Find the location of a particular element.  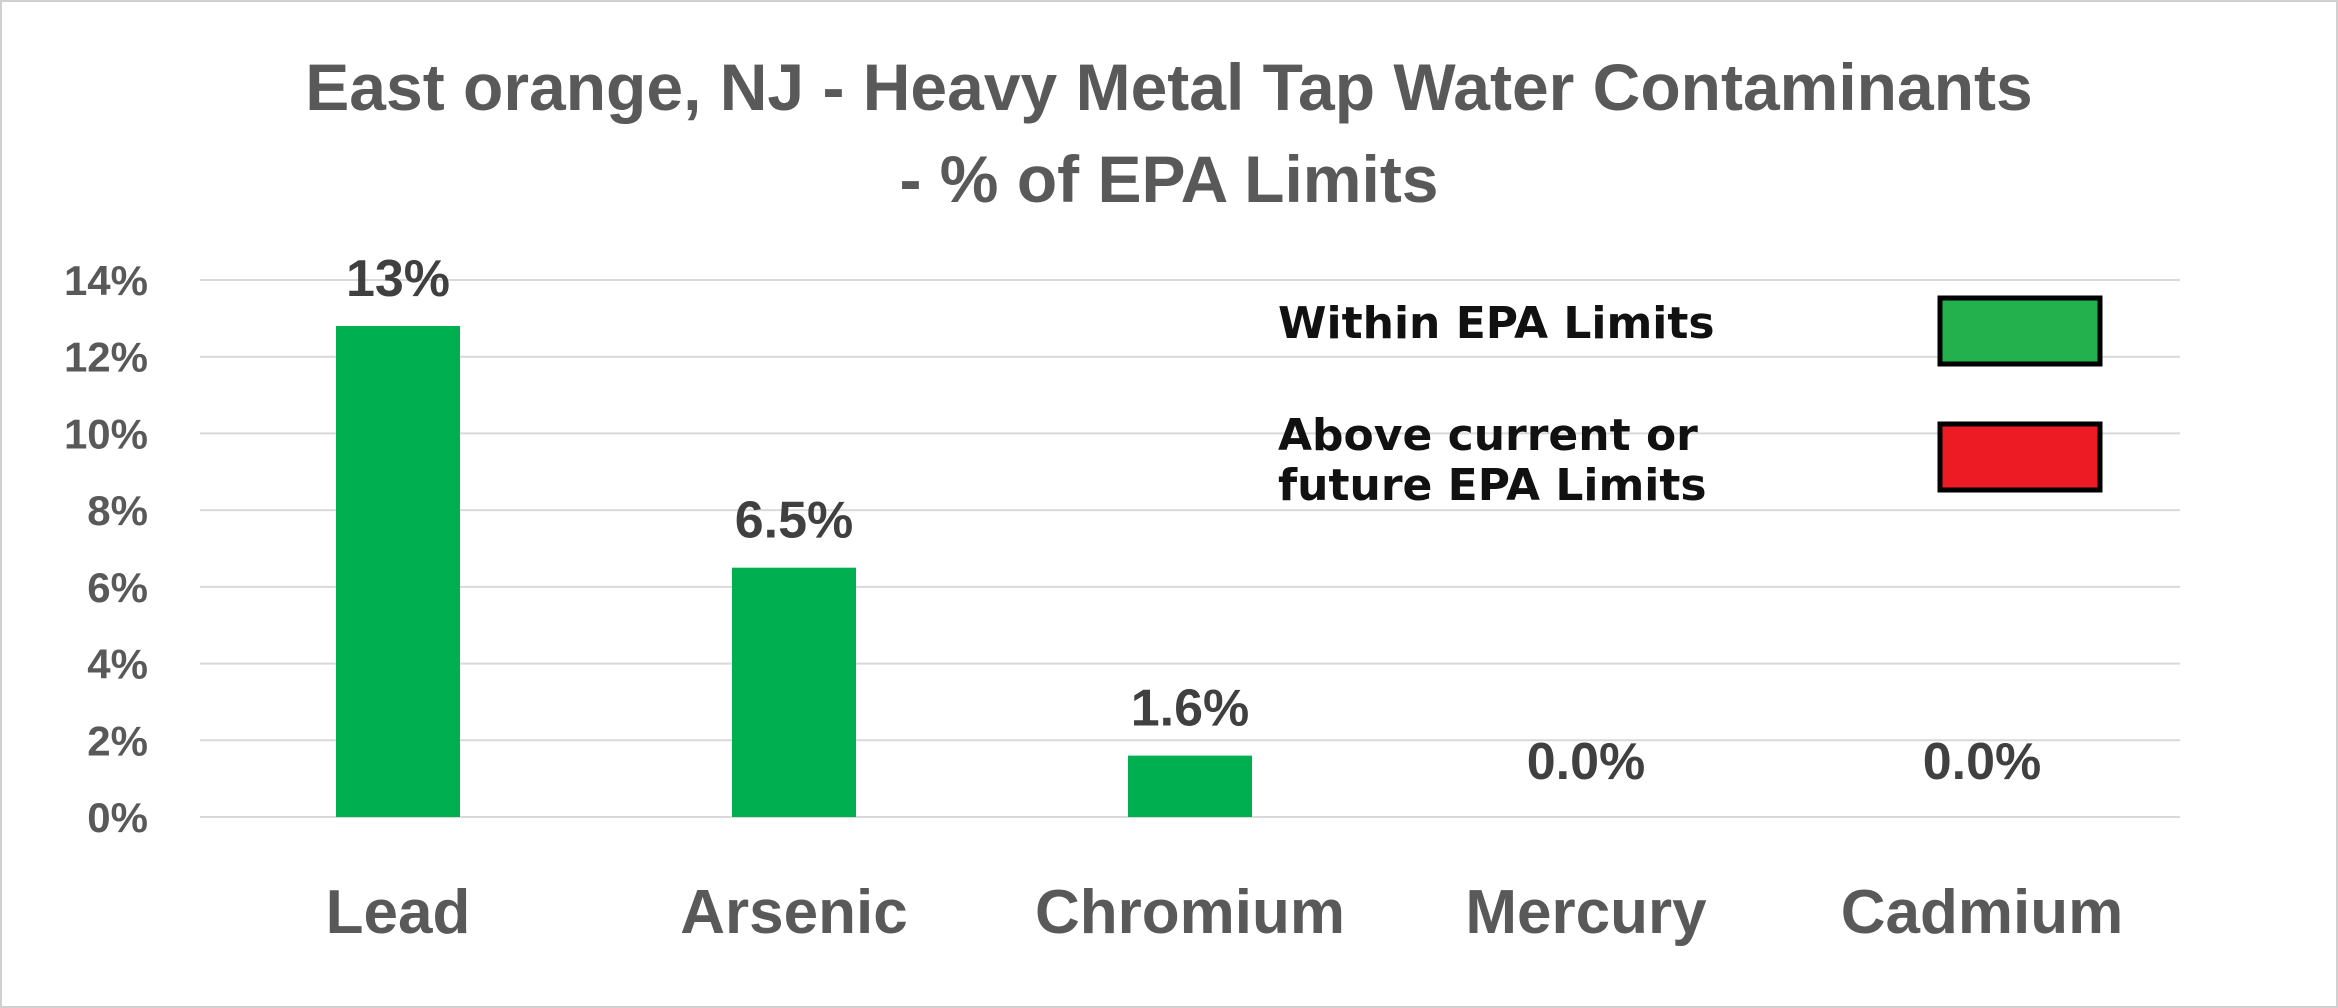

data-label: 1.6% is located at coordinates (1190, 709).